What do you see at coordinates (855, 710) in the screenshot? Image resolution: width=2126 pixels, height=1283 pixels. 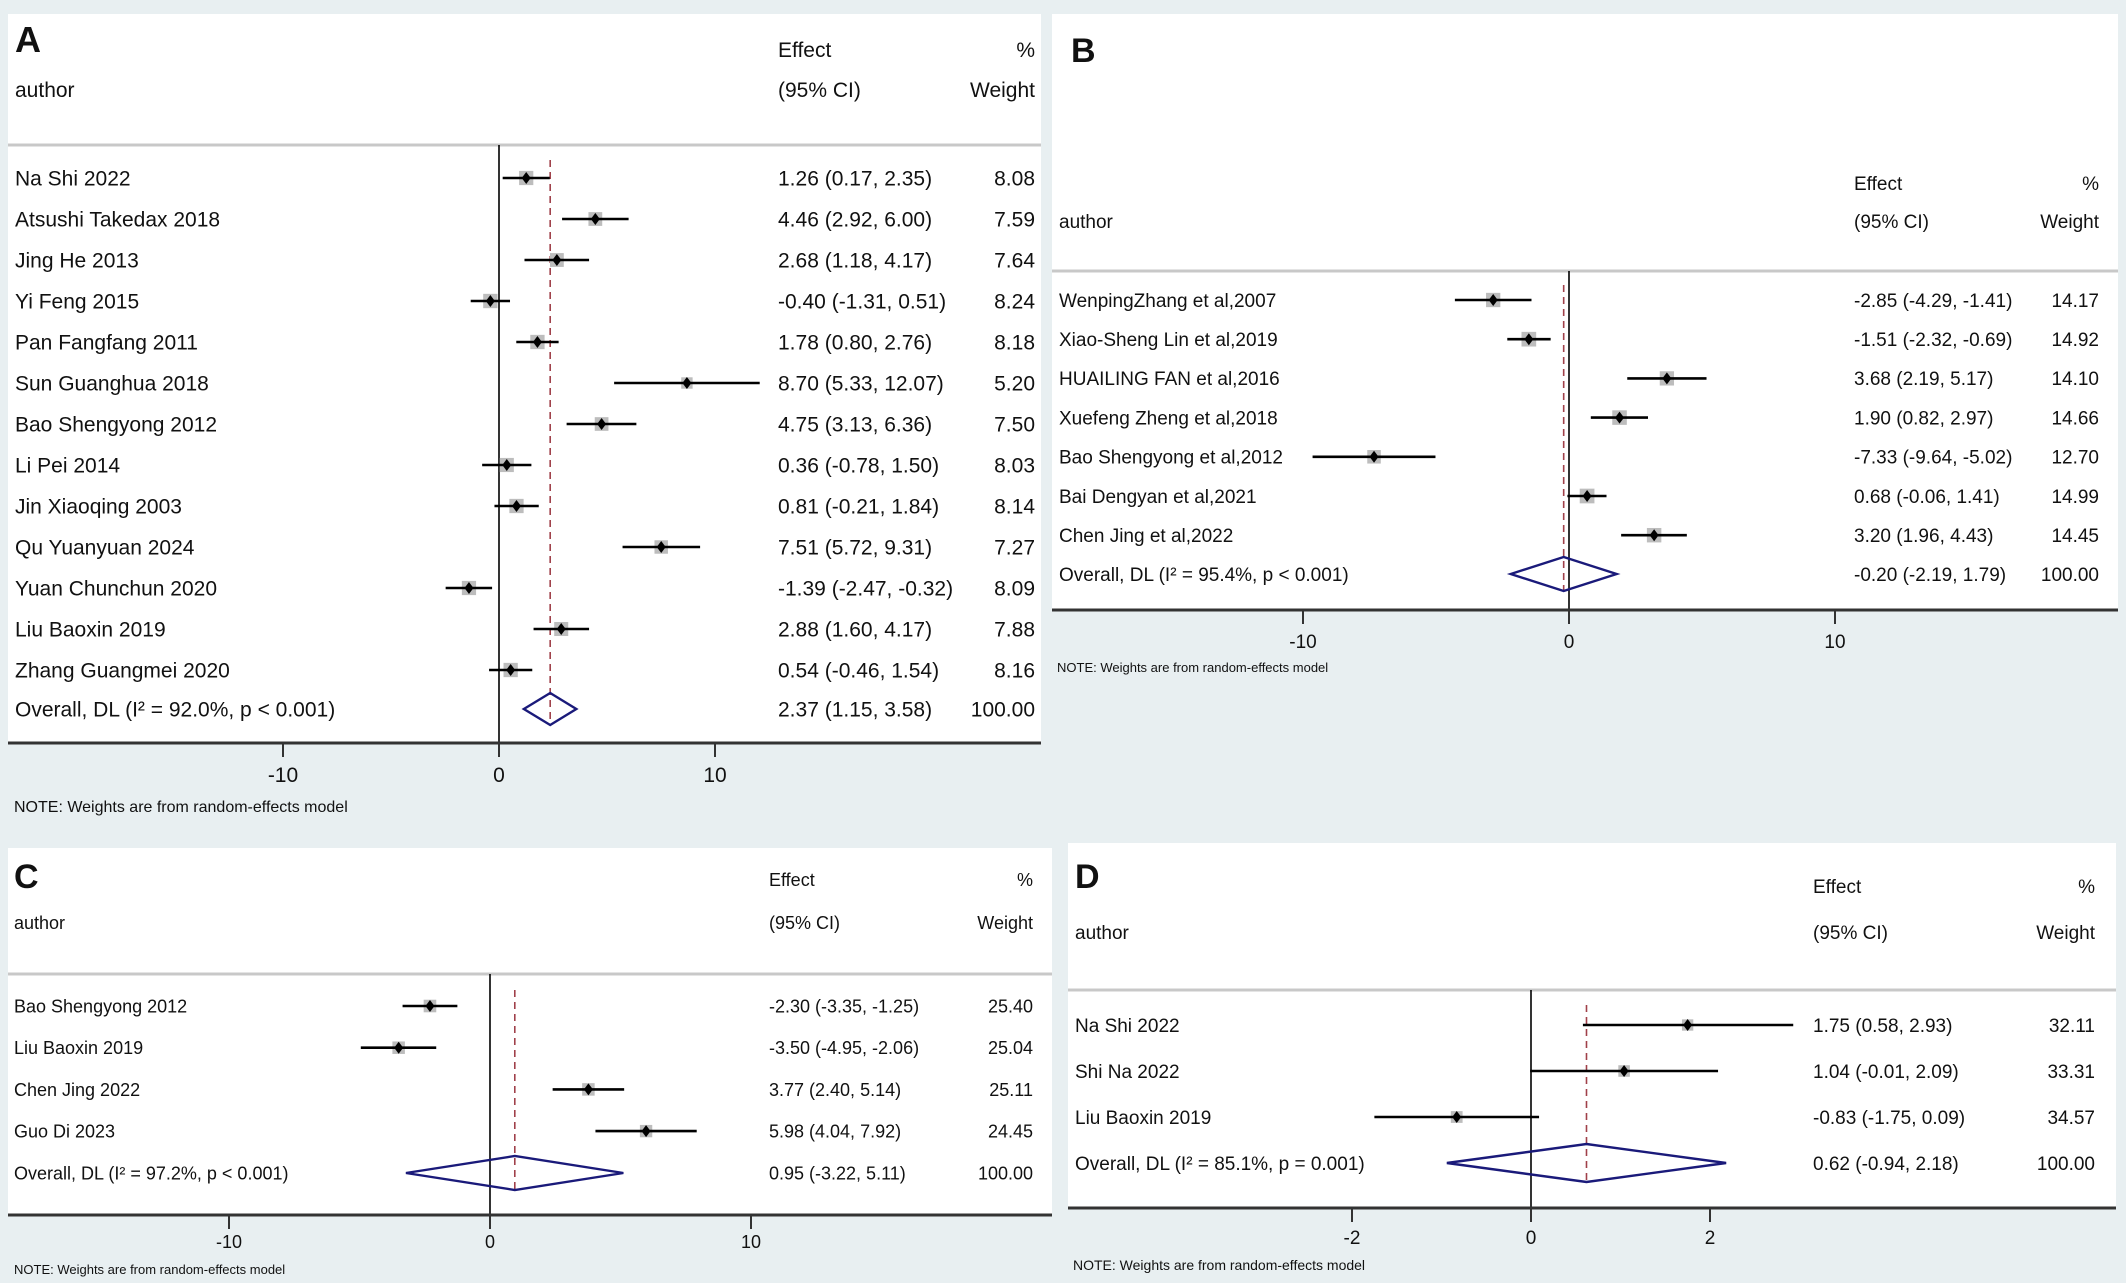 I see `overall-effect-ci: 2.37 (1.15, 3.58)` at bounding box center [855, 710].